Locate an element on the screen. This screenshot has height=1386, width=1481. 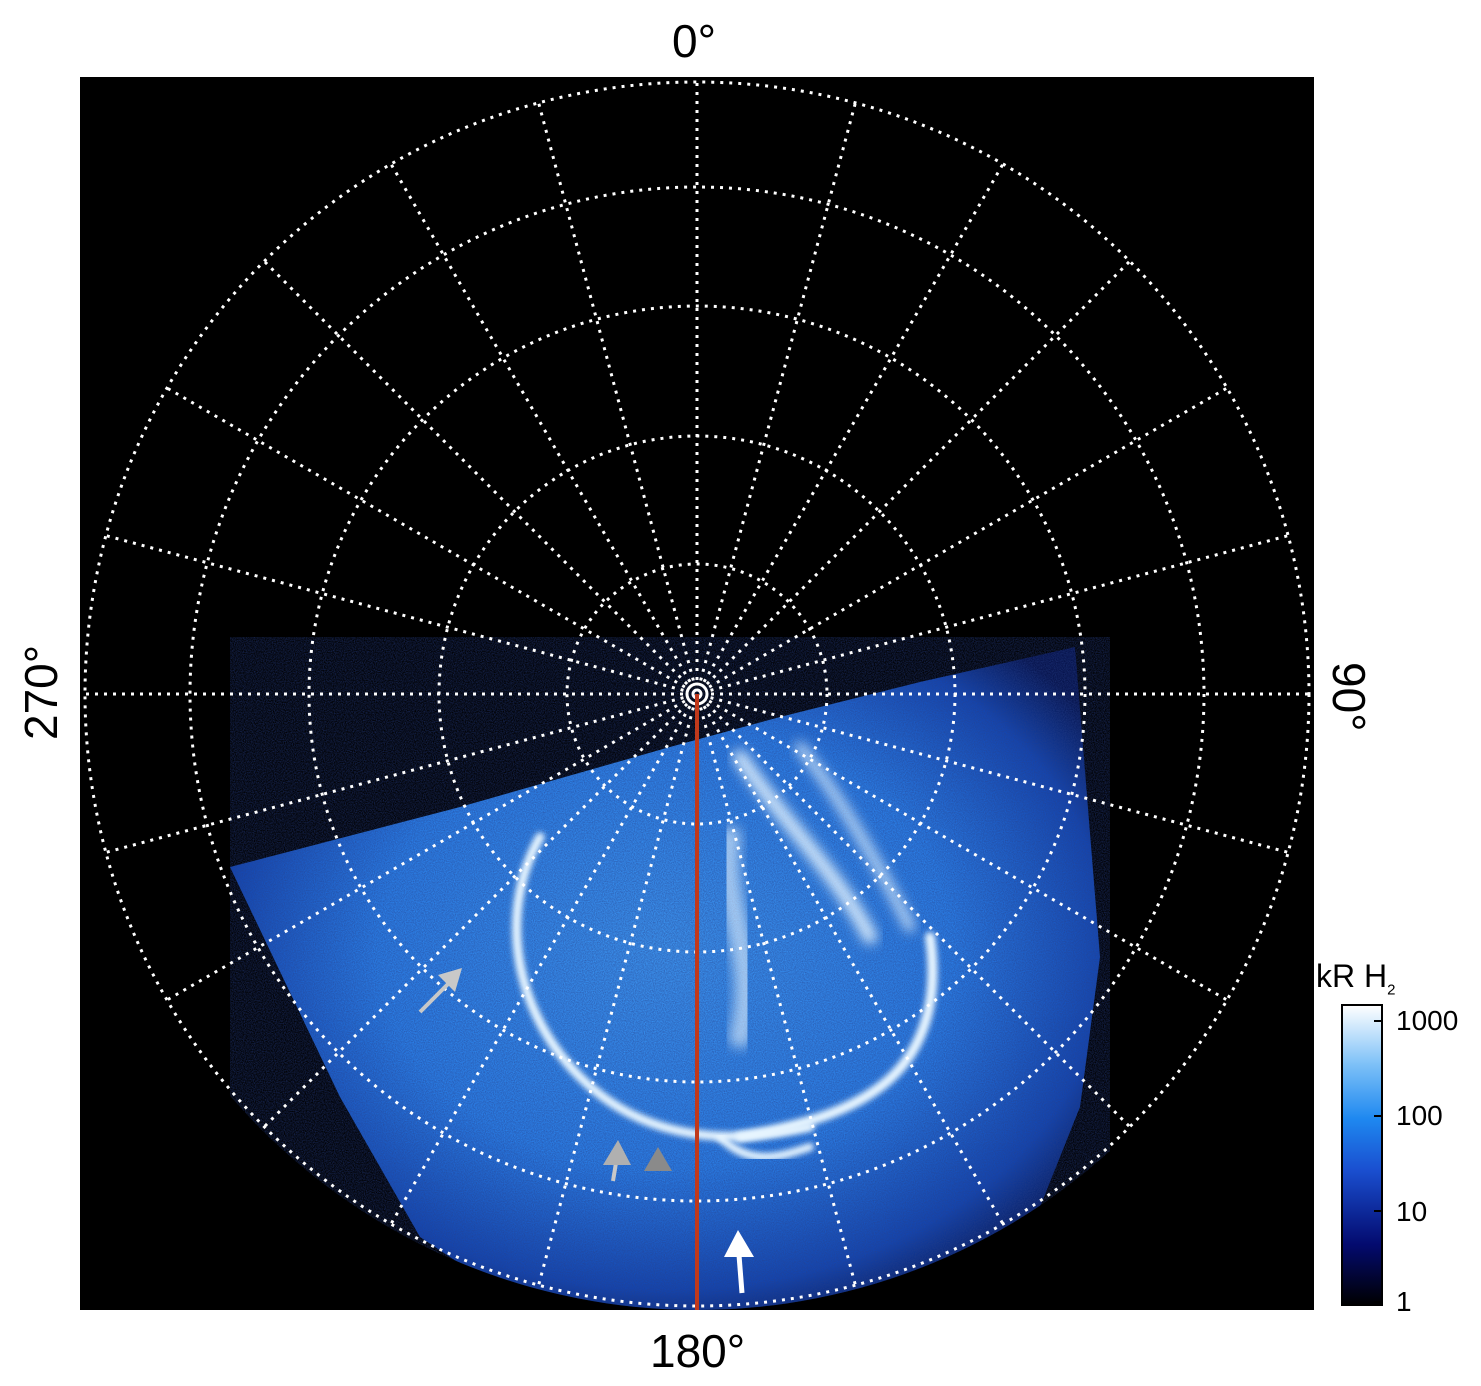
colorbar-tick-label: 1 is located at coordinates (1404, 1301).